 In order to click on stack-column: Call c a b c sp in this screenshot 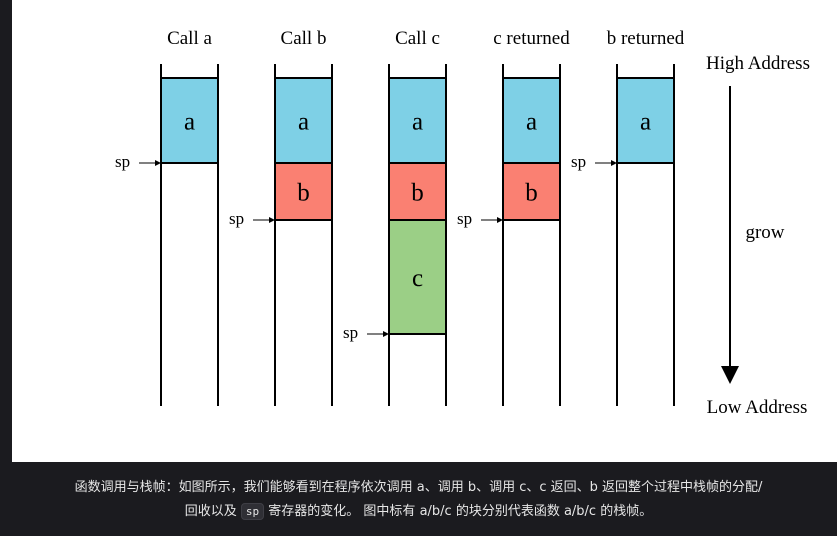, I will do `click(395, 217)`.